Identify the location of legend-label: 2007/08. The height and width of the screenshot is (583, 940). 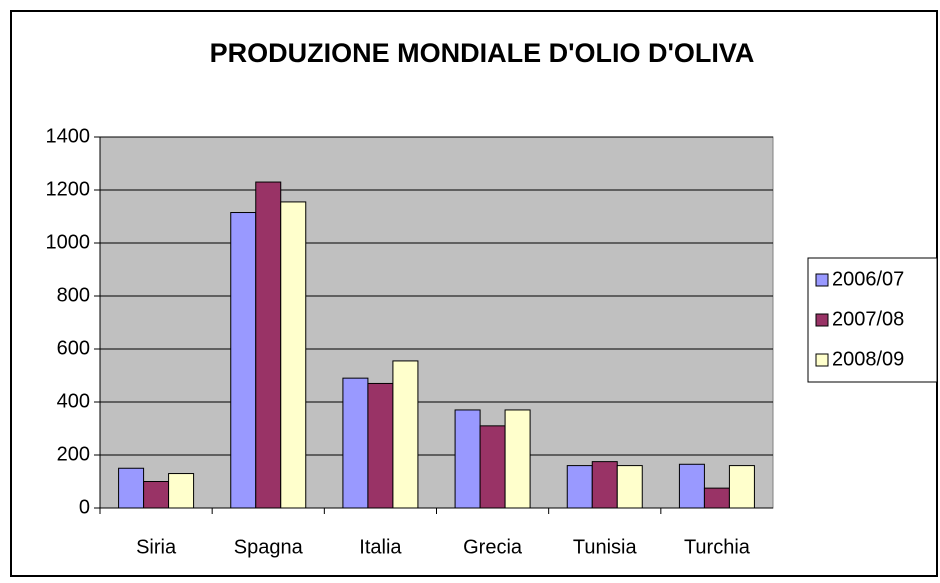
(868, 319).